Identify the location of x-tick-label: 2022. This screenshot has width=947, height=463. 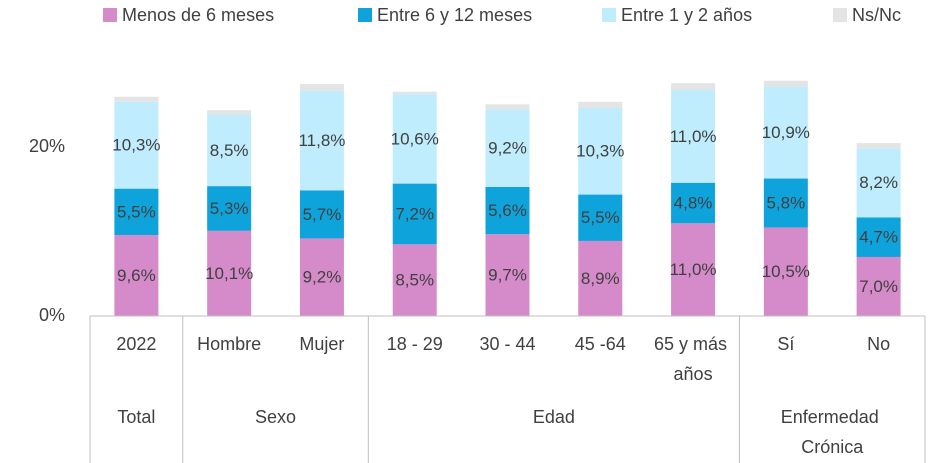
(136, 344).